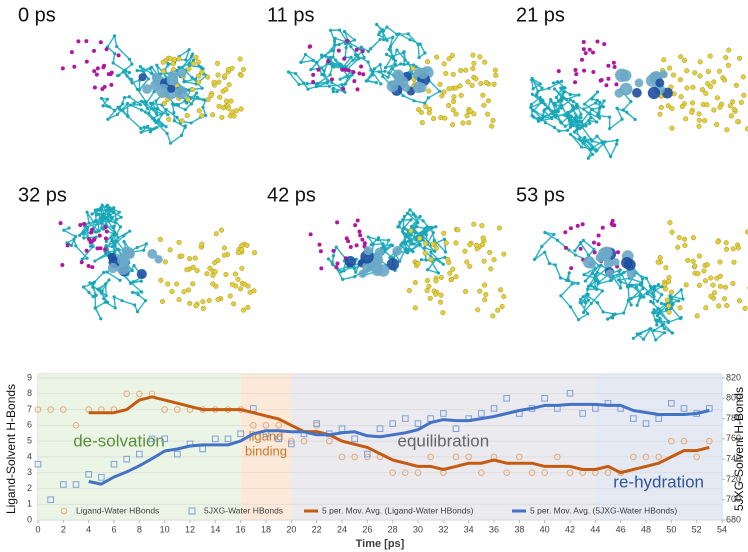 The width and height of the screenshot is (748, 552). Describe the element at coordinates (380, 544) in the screenshot. I see `x-axis-title: Time [ps]` at that location.